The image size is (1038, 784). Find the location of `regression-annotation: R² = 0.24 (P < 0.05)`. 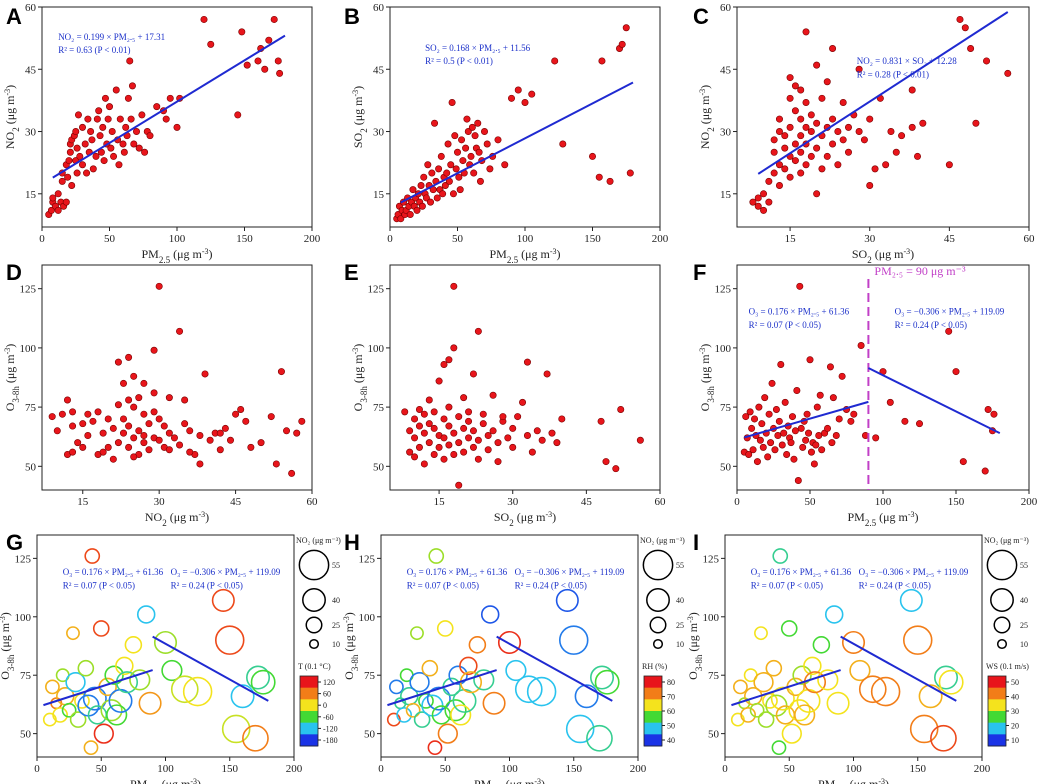

regression-annotation: R² = 0.24 (P < 0.05) is located at coordinates (207, 585).